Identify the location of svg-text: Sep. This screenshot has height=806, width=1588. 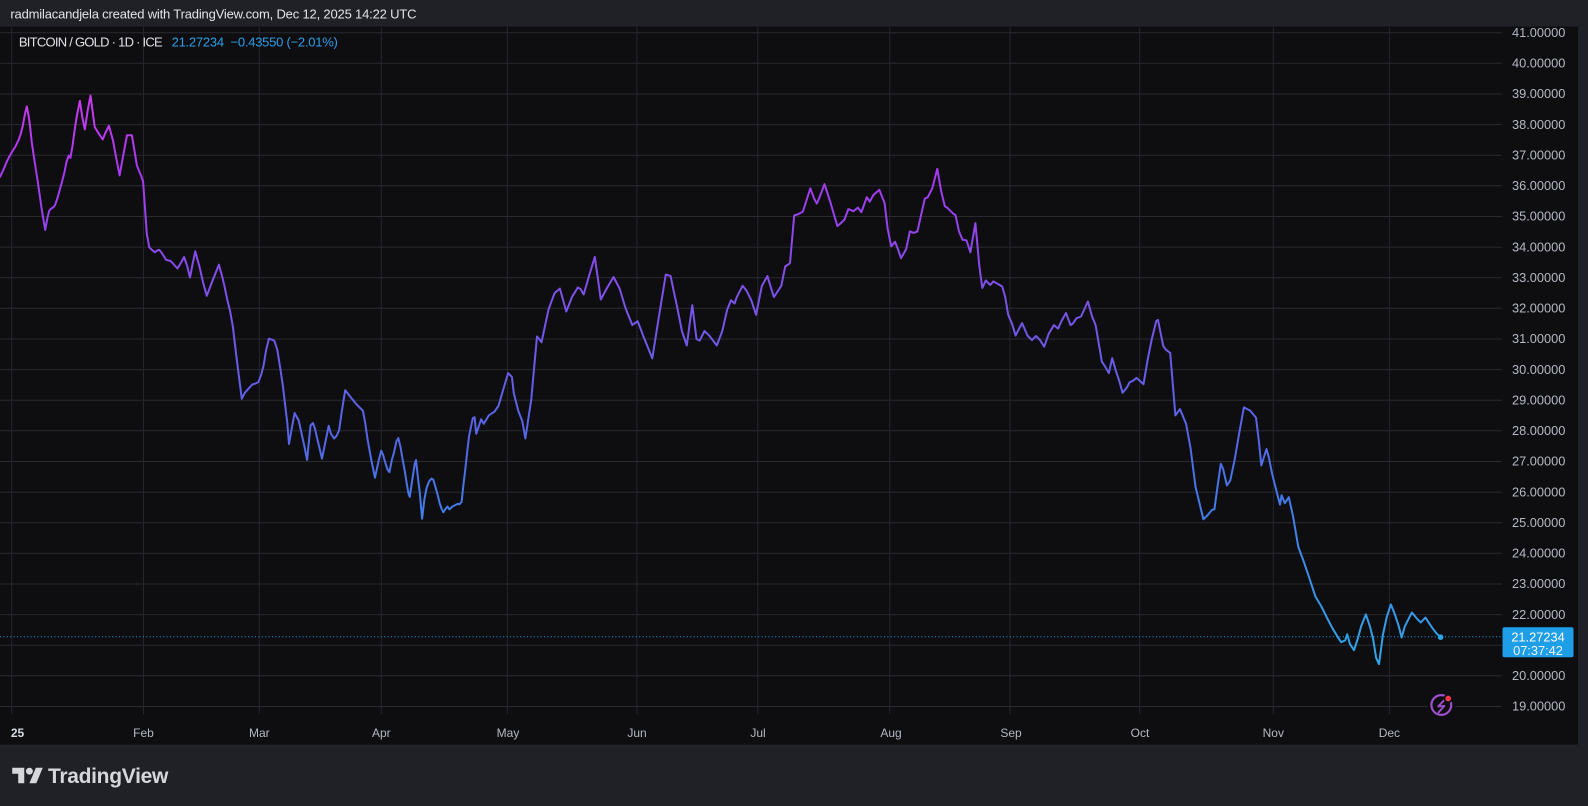
(1011, 733).